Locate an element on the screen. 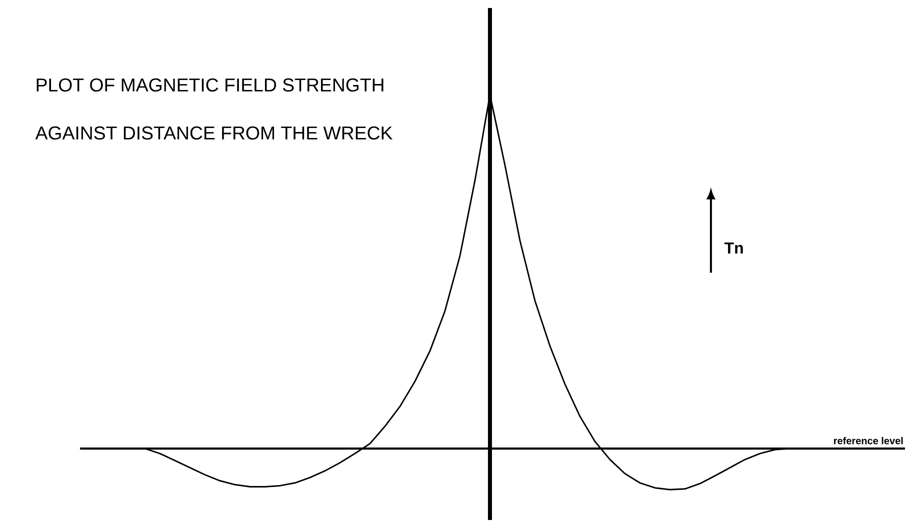  text: AGAINST DISTANCE FROM THE WRECK is located at coordinates (214, 133).